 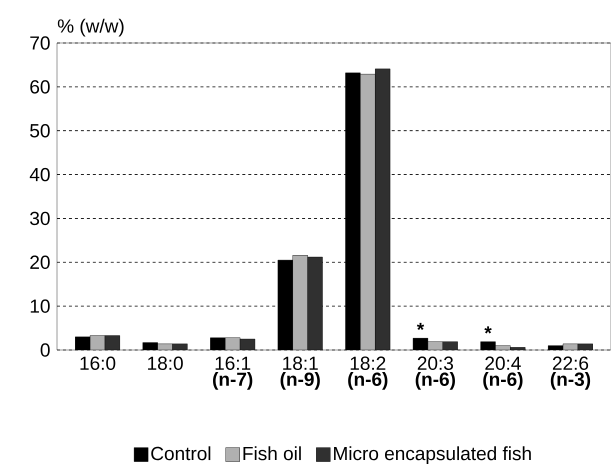 I want to click on x-tick-label: 16:1 (n-7), so click(x=232, y=373).